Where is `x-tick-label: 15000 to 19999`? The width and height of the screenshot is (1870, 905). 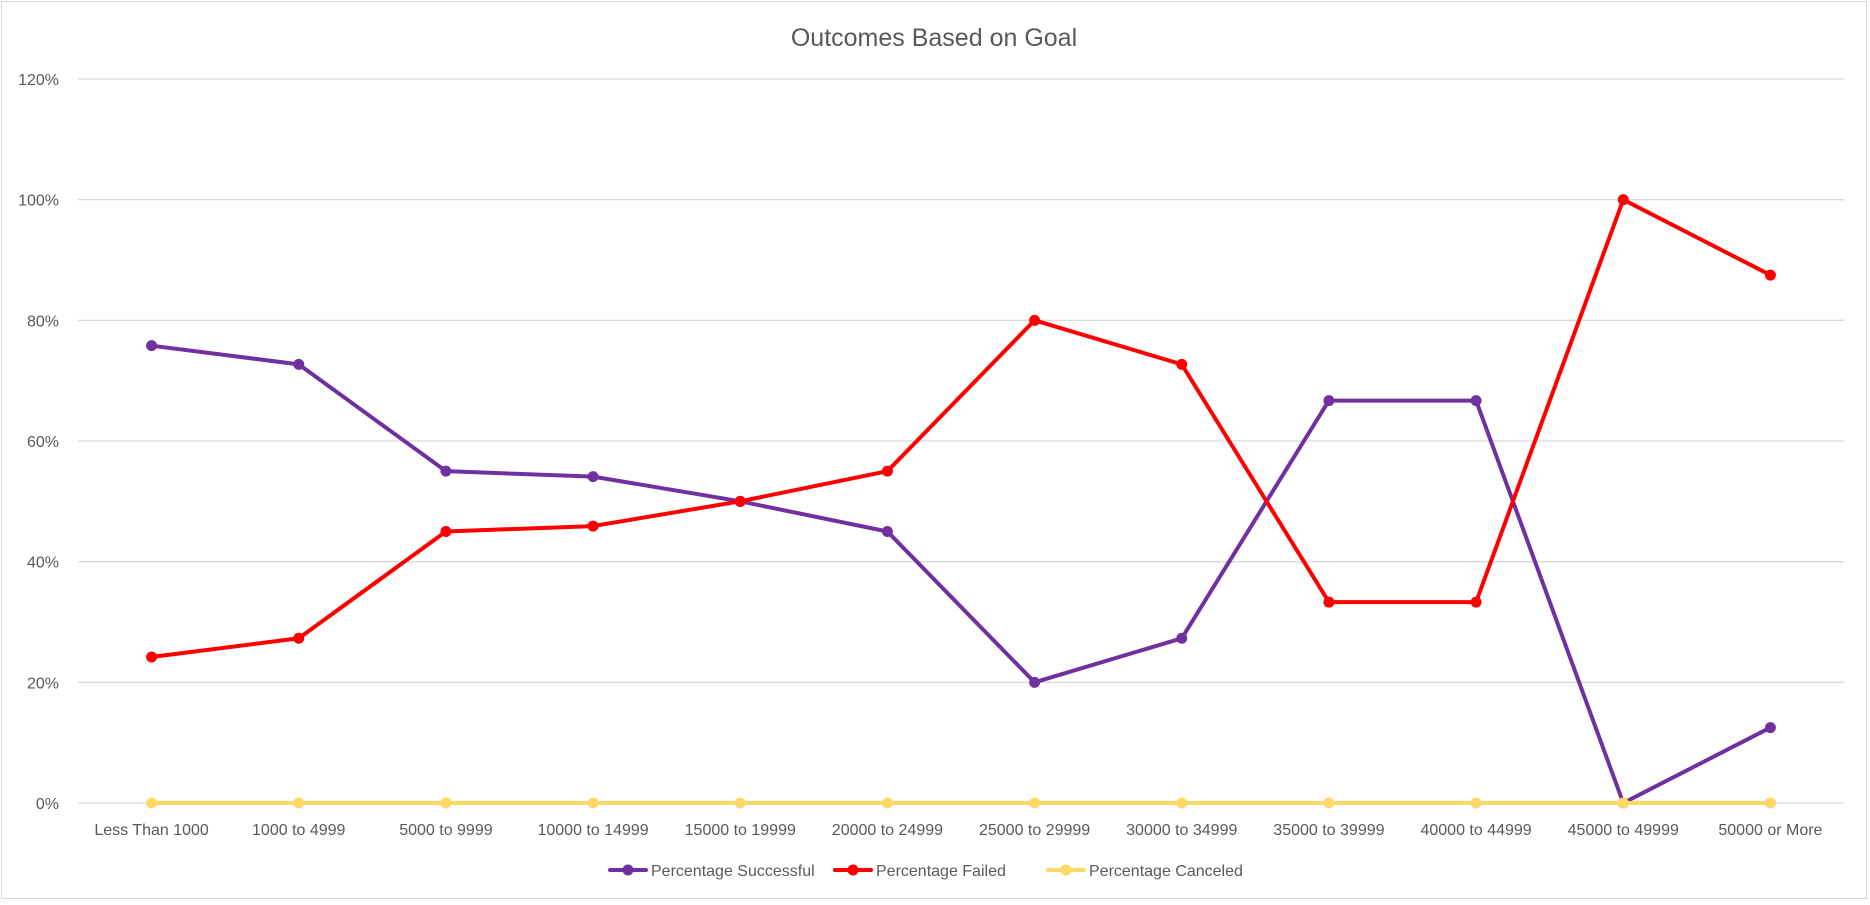 x-tick-label: 15000 to 19999 is located at coordinates (740, 830).